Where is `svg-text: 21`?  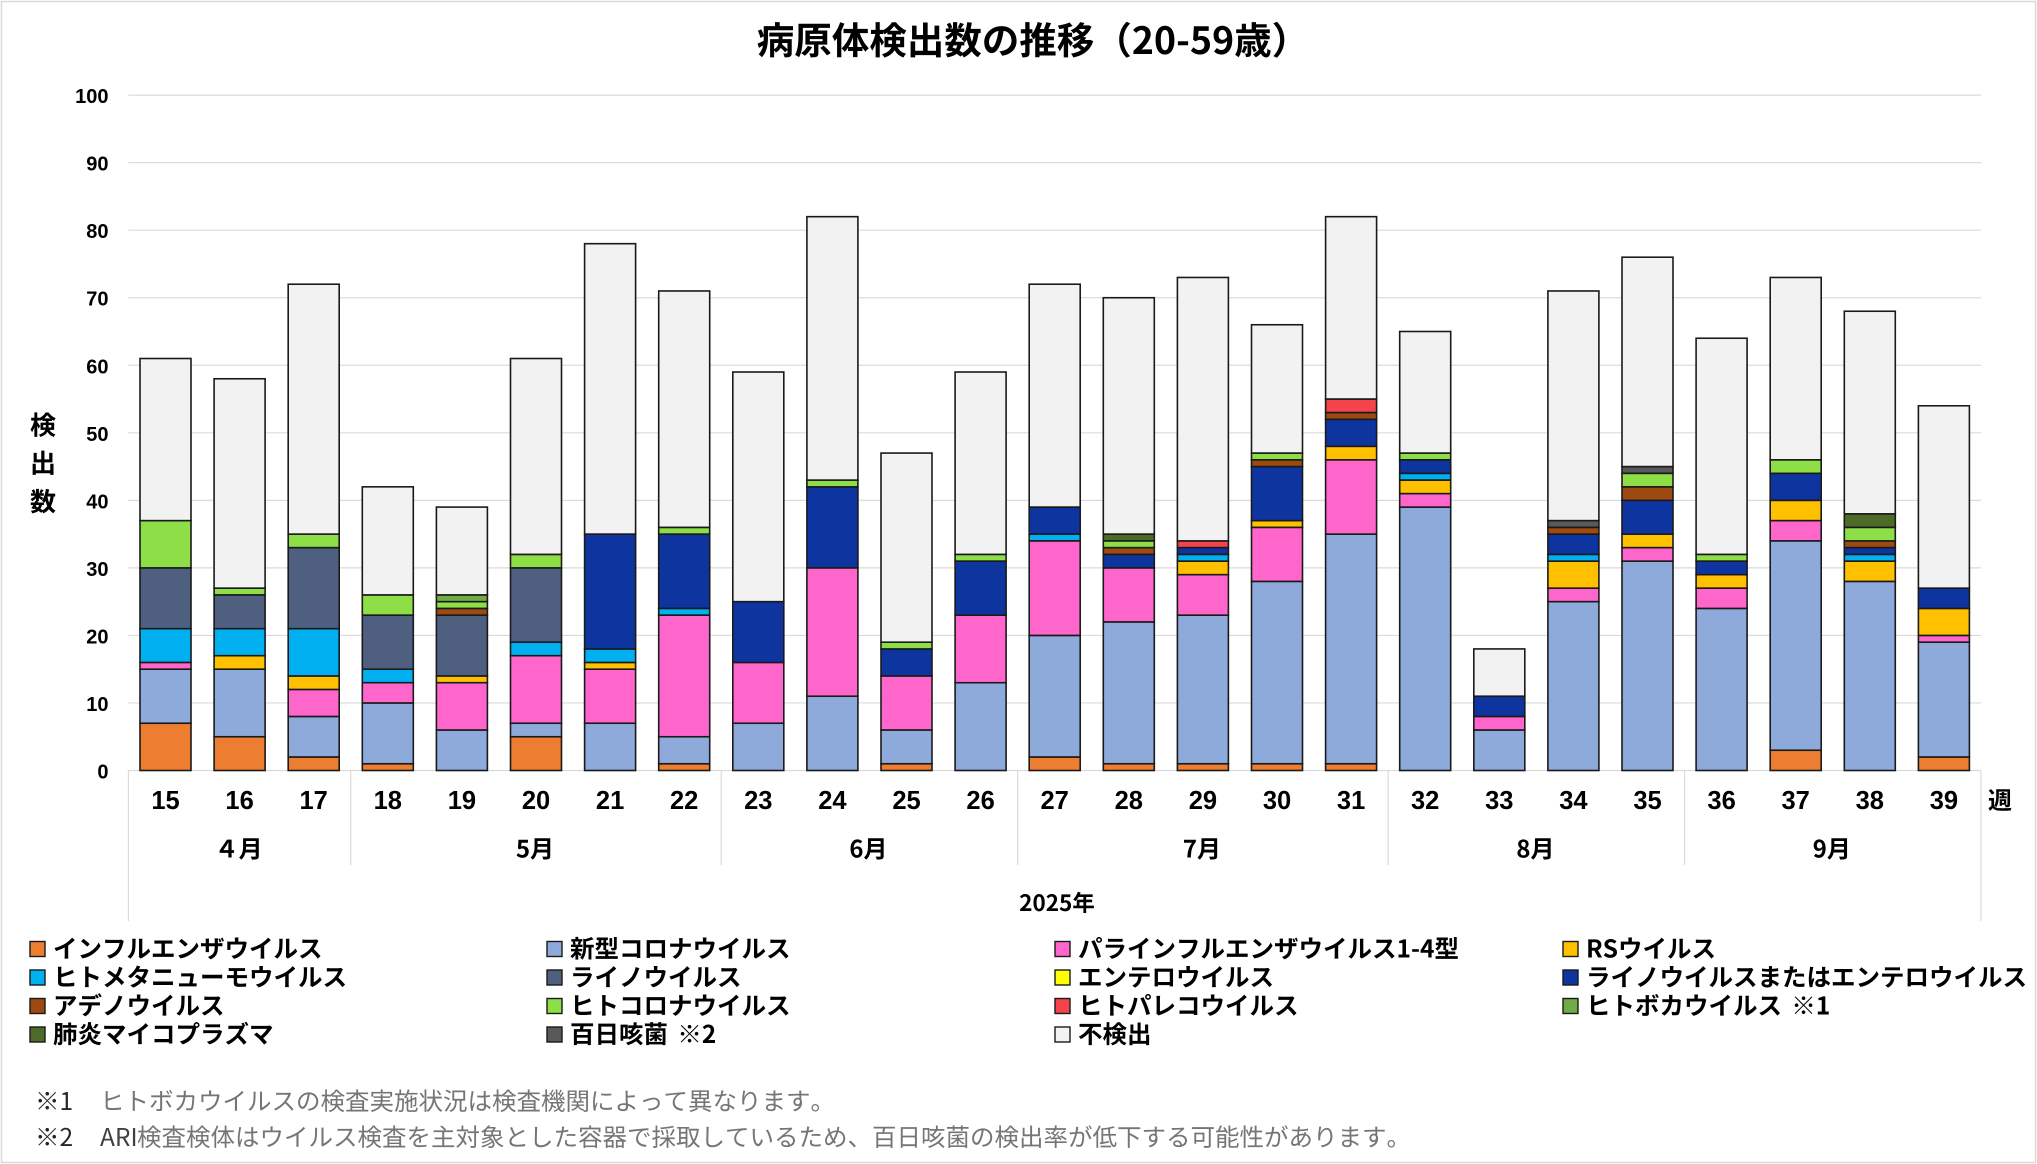 svg-text: 21 is located at coordinates (610, 801).